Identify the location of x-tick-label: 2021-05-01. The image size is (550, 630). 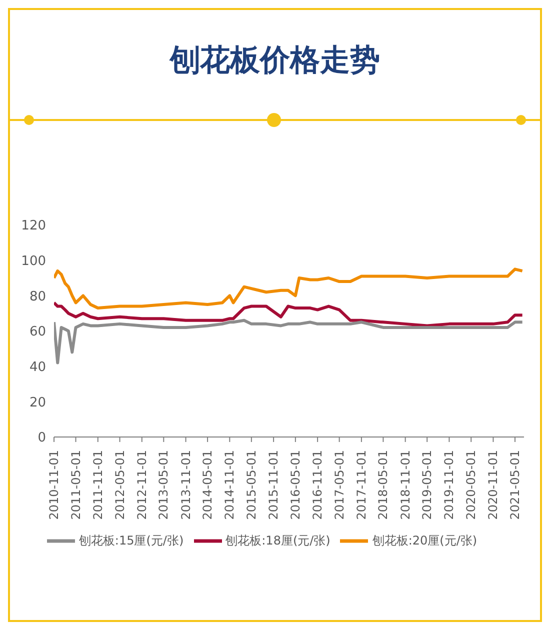
(515, 485).